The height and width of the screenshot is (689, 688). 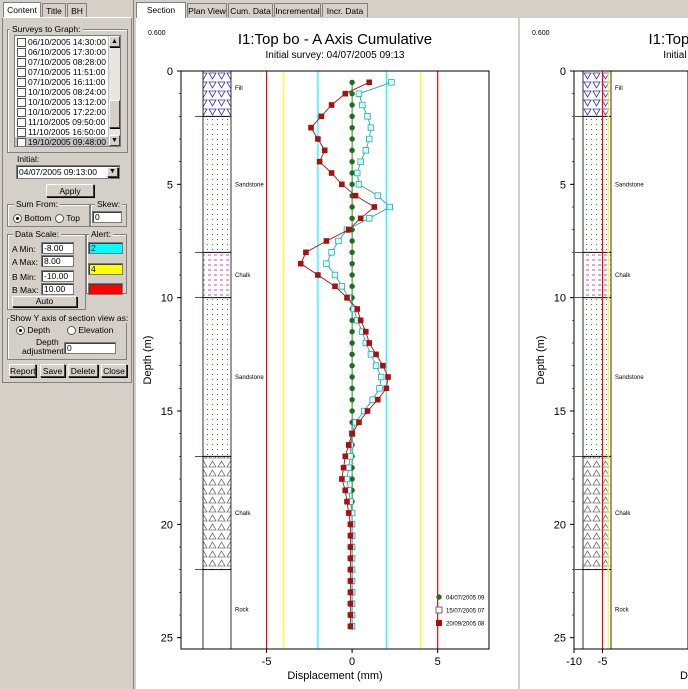 I want to click on sum-bottom-label: Bottom, so click(x=38, y=218).